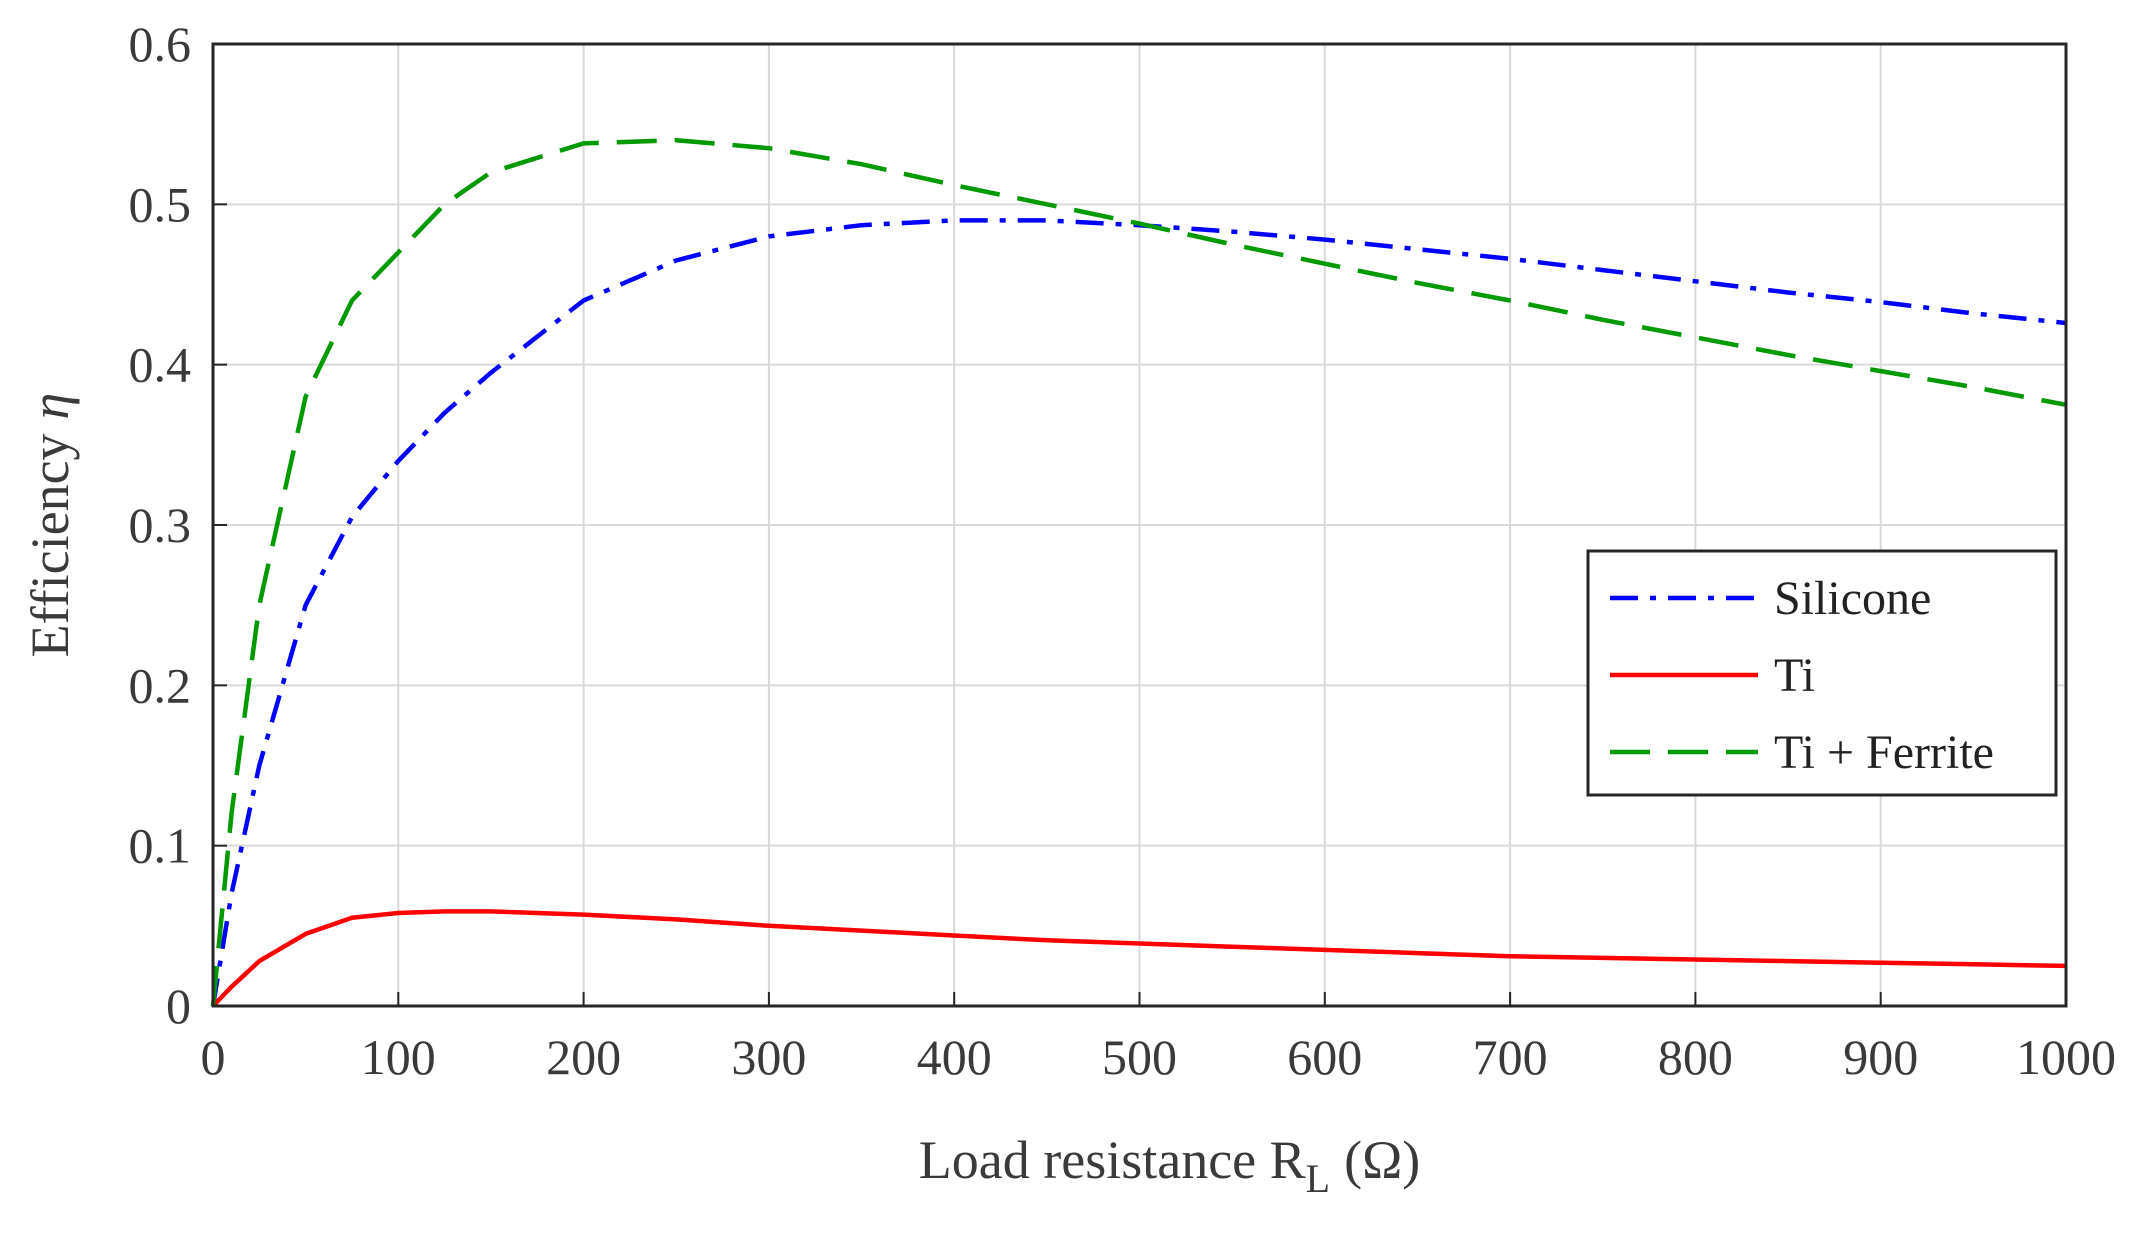 The width and height of the screenshot is (2141, 1243). I want to click on series-line-ti, so click(1139, 958).